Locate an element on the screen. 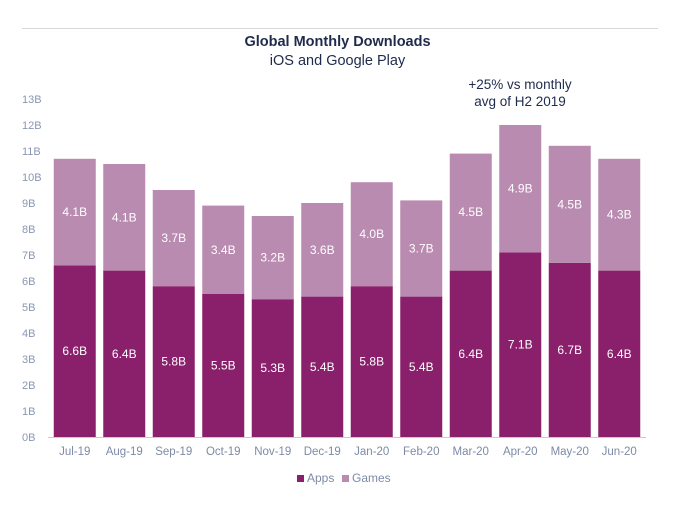 Image resolution: width=675 pixels, height=515 pixels. bar-apps-dec-19: 5.4B is located at coordinates (322, 366).